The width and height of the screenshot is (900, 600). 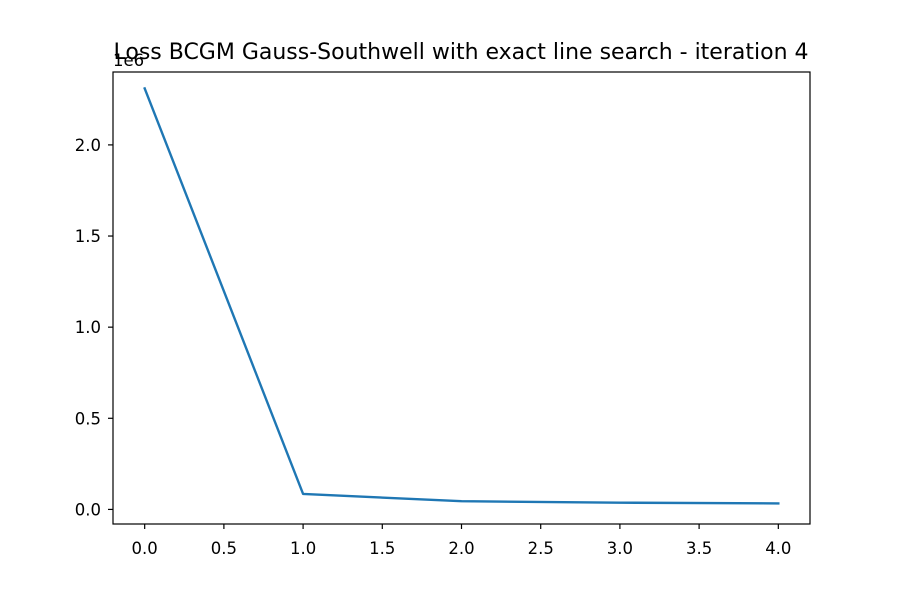 What do you see at coordinates (303, 548) in the screenshot?
I see `x-tick-label: 1.0` at bounding box center [303, 548].